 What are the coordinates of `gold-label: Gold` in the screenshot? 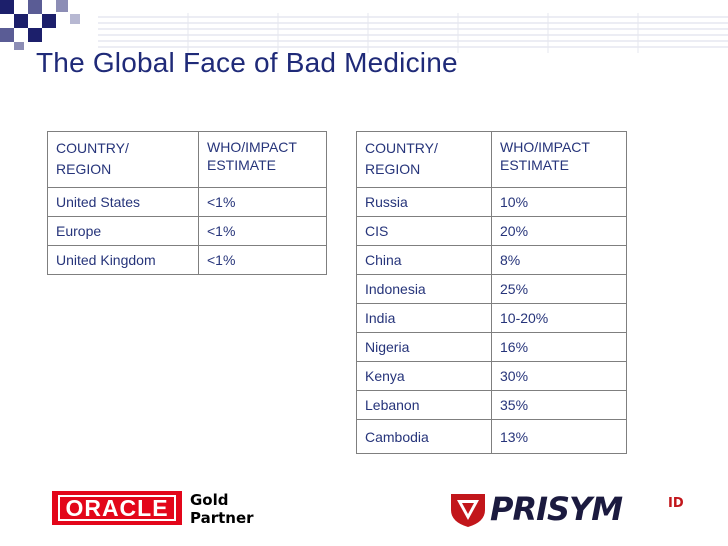 It's located at (209, 500).